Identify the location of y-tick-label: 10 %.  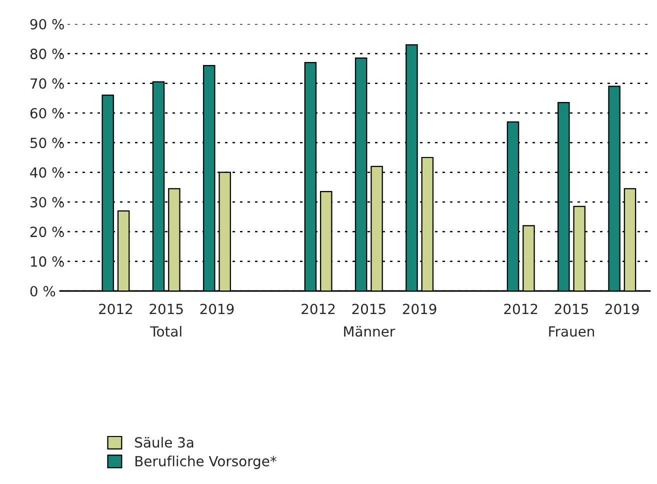
(47, 261).